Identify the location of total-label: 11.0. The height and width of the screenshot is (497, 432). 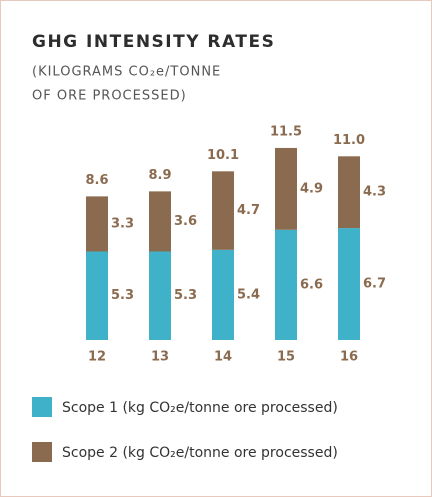
(349, 140).